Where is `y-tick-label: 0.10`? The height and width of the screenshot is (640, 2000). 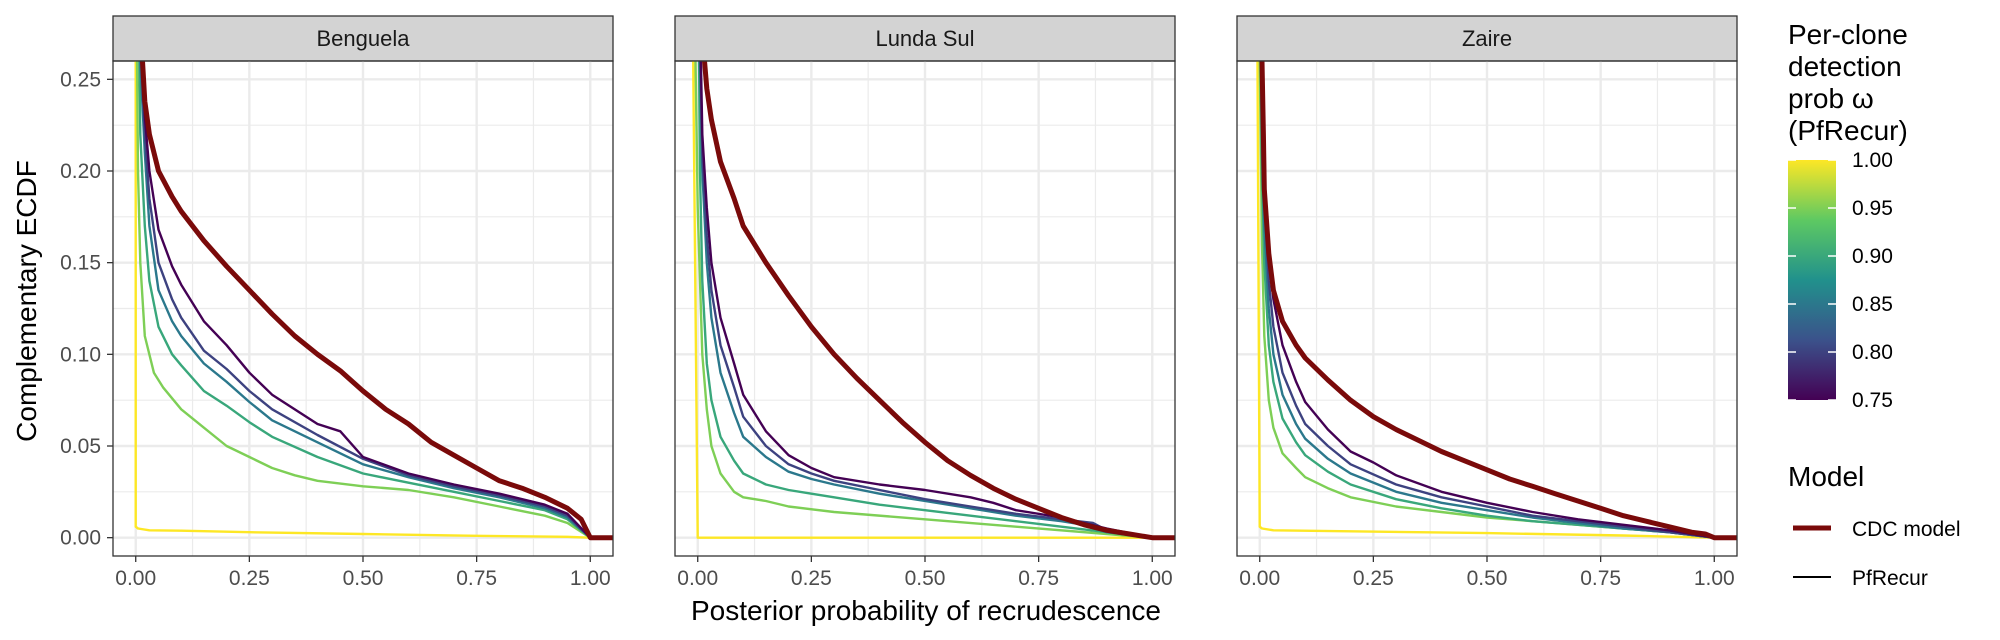
y-tick-label: 0.10 is located at coordinates (80, 354).